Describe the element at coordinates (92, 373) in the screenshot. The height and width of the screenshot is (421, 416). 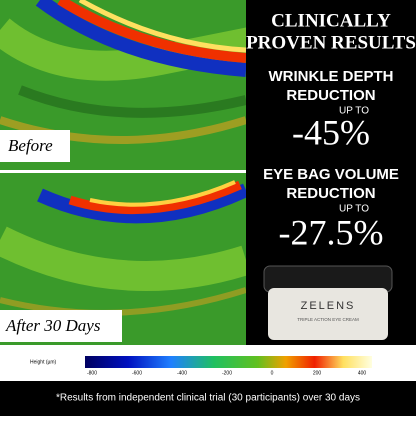
I see `colorbar-tick: -800` at that location.